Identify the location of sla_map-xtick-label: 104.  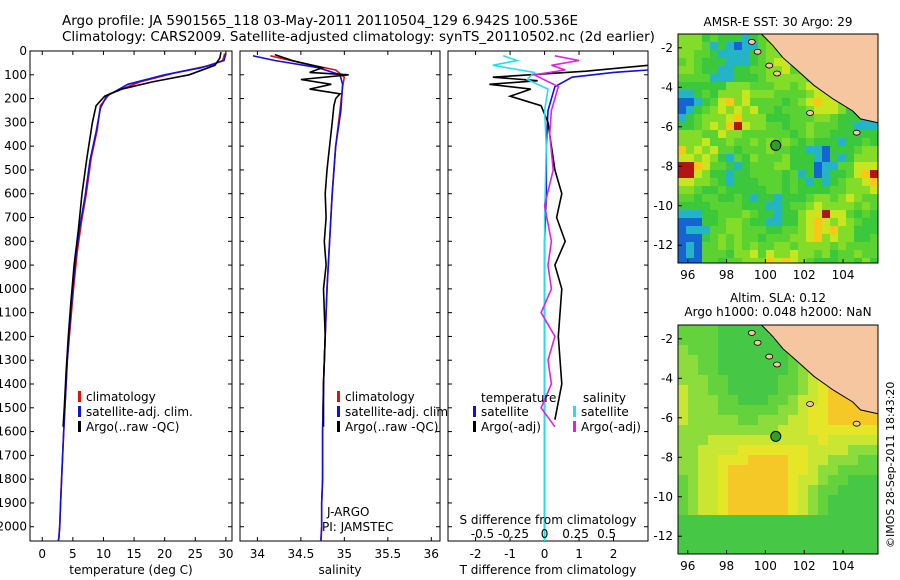
(843, 566).